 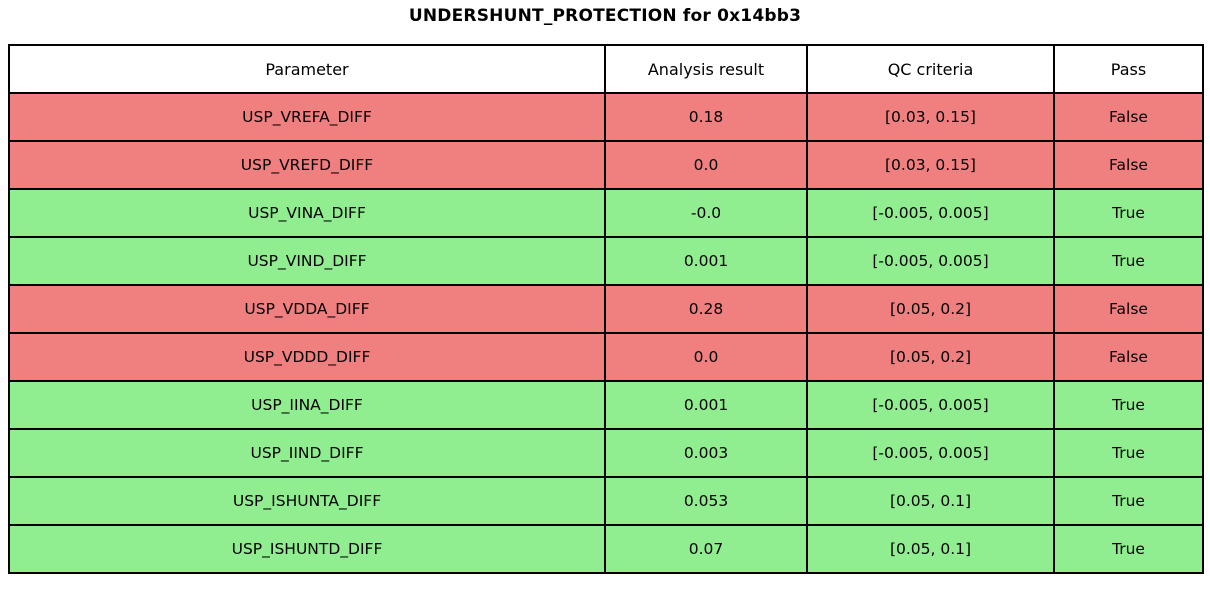 What do you see at coordinates (930, 69) in the screenshot?
I see `column-header-qc-criteria: QC criteria` at bounding box center [930, 69].